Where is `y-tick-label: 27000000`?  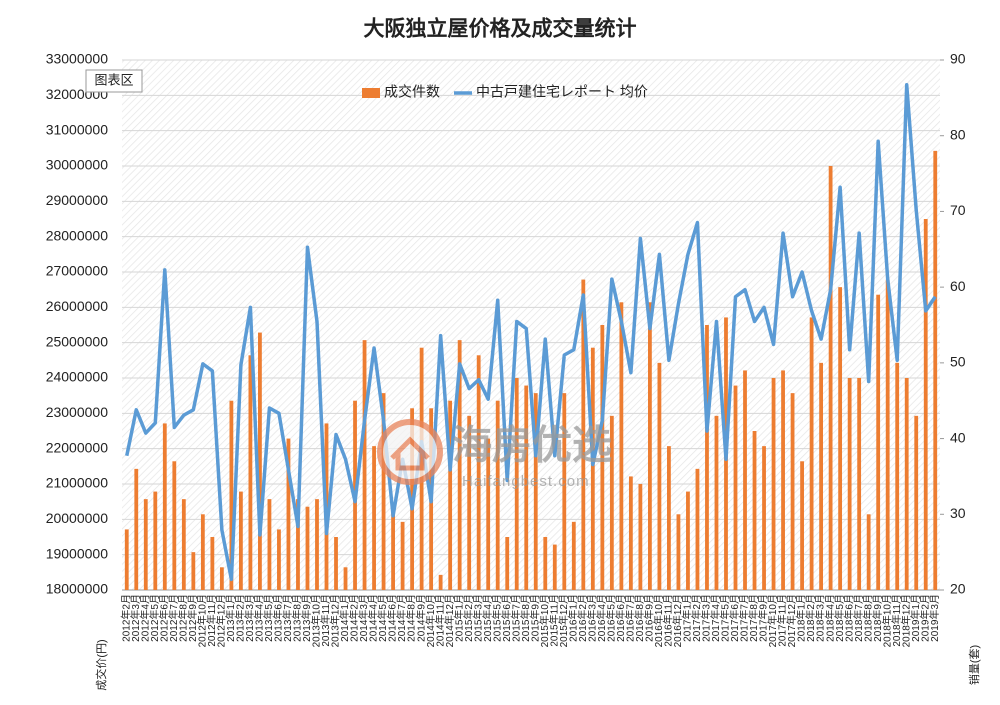
y-tick-label: 27000000 is located at coordinates (77, 271).